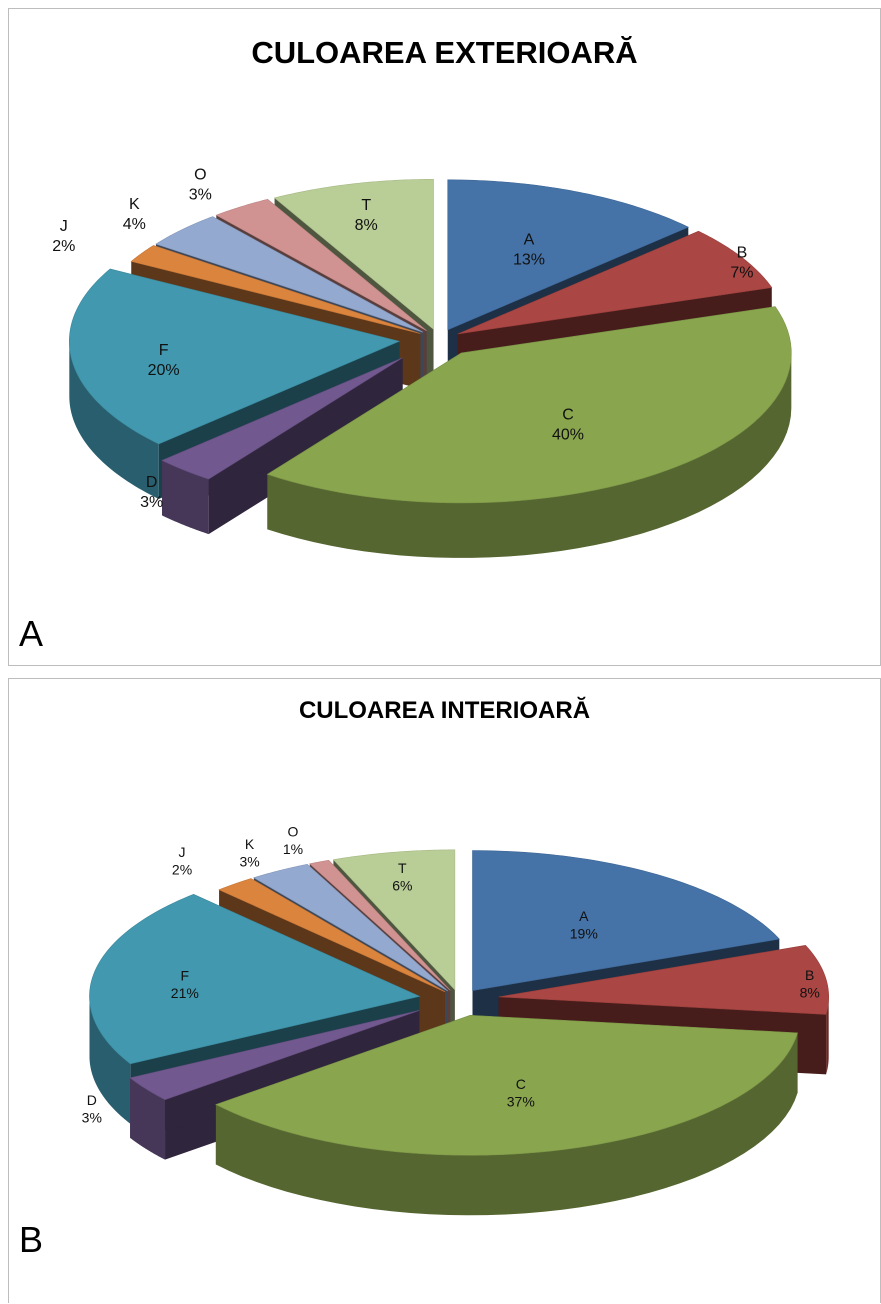  Describe the element at coordinates (741, 273) in the screenshot. I see `slice-percent-B: 7%` at that location.